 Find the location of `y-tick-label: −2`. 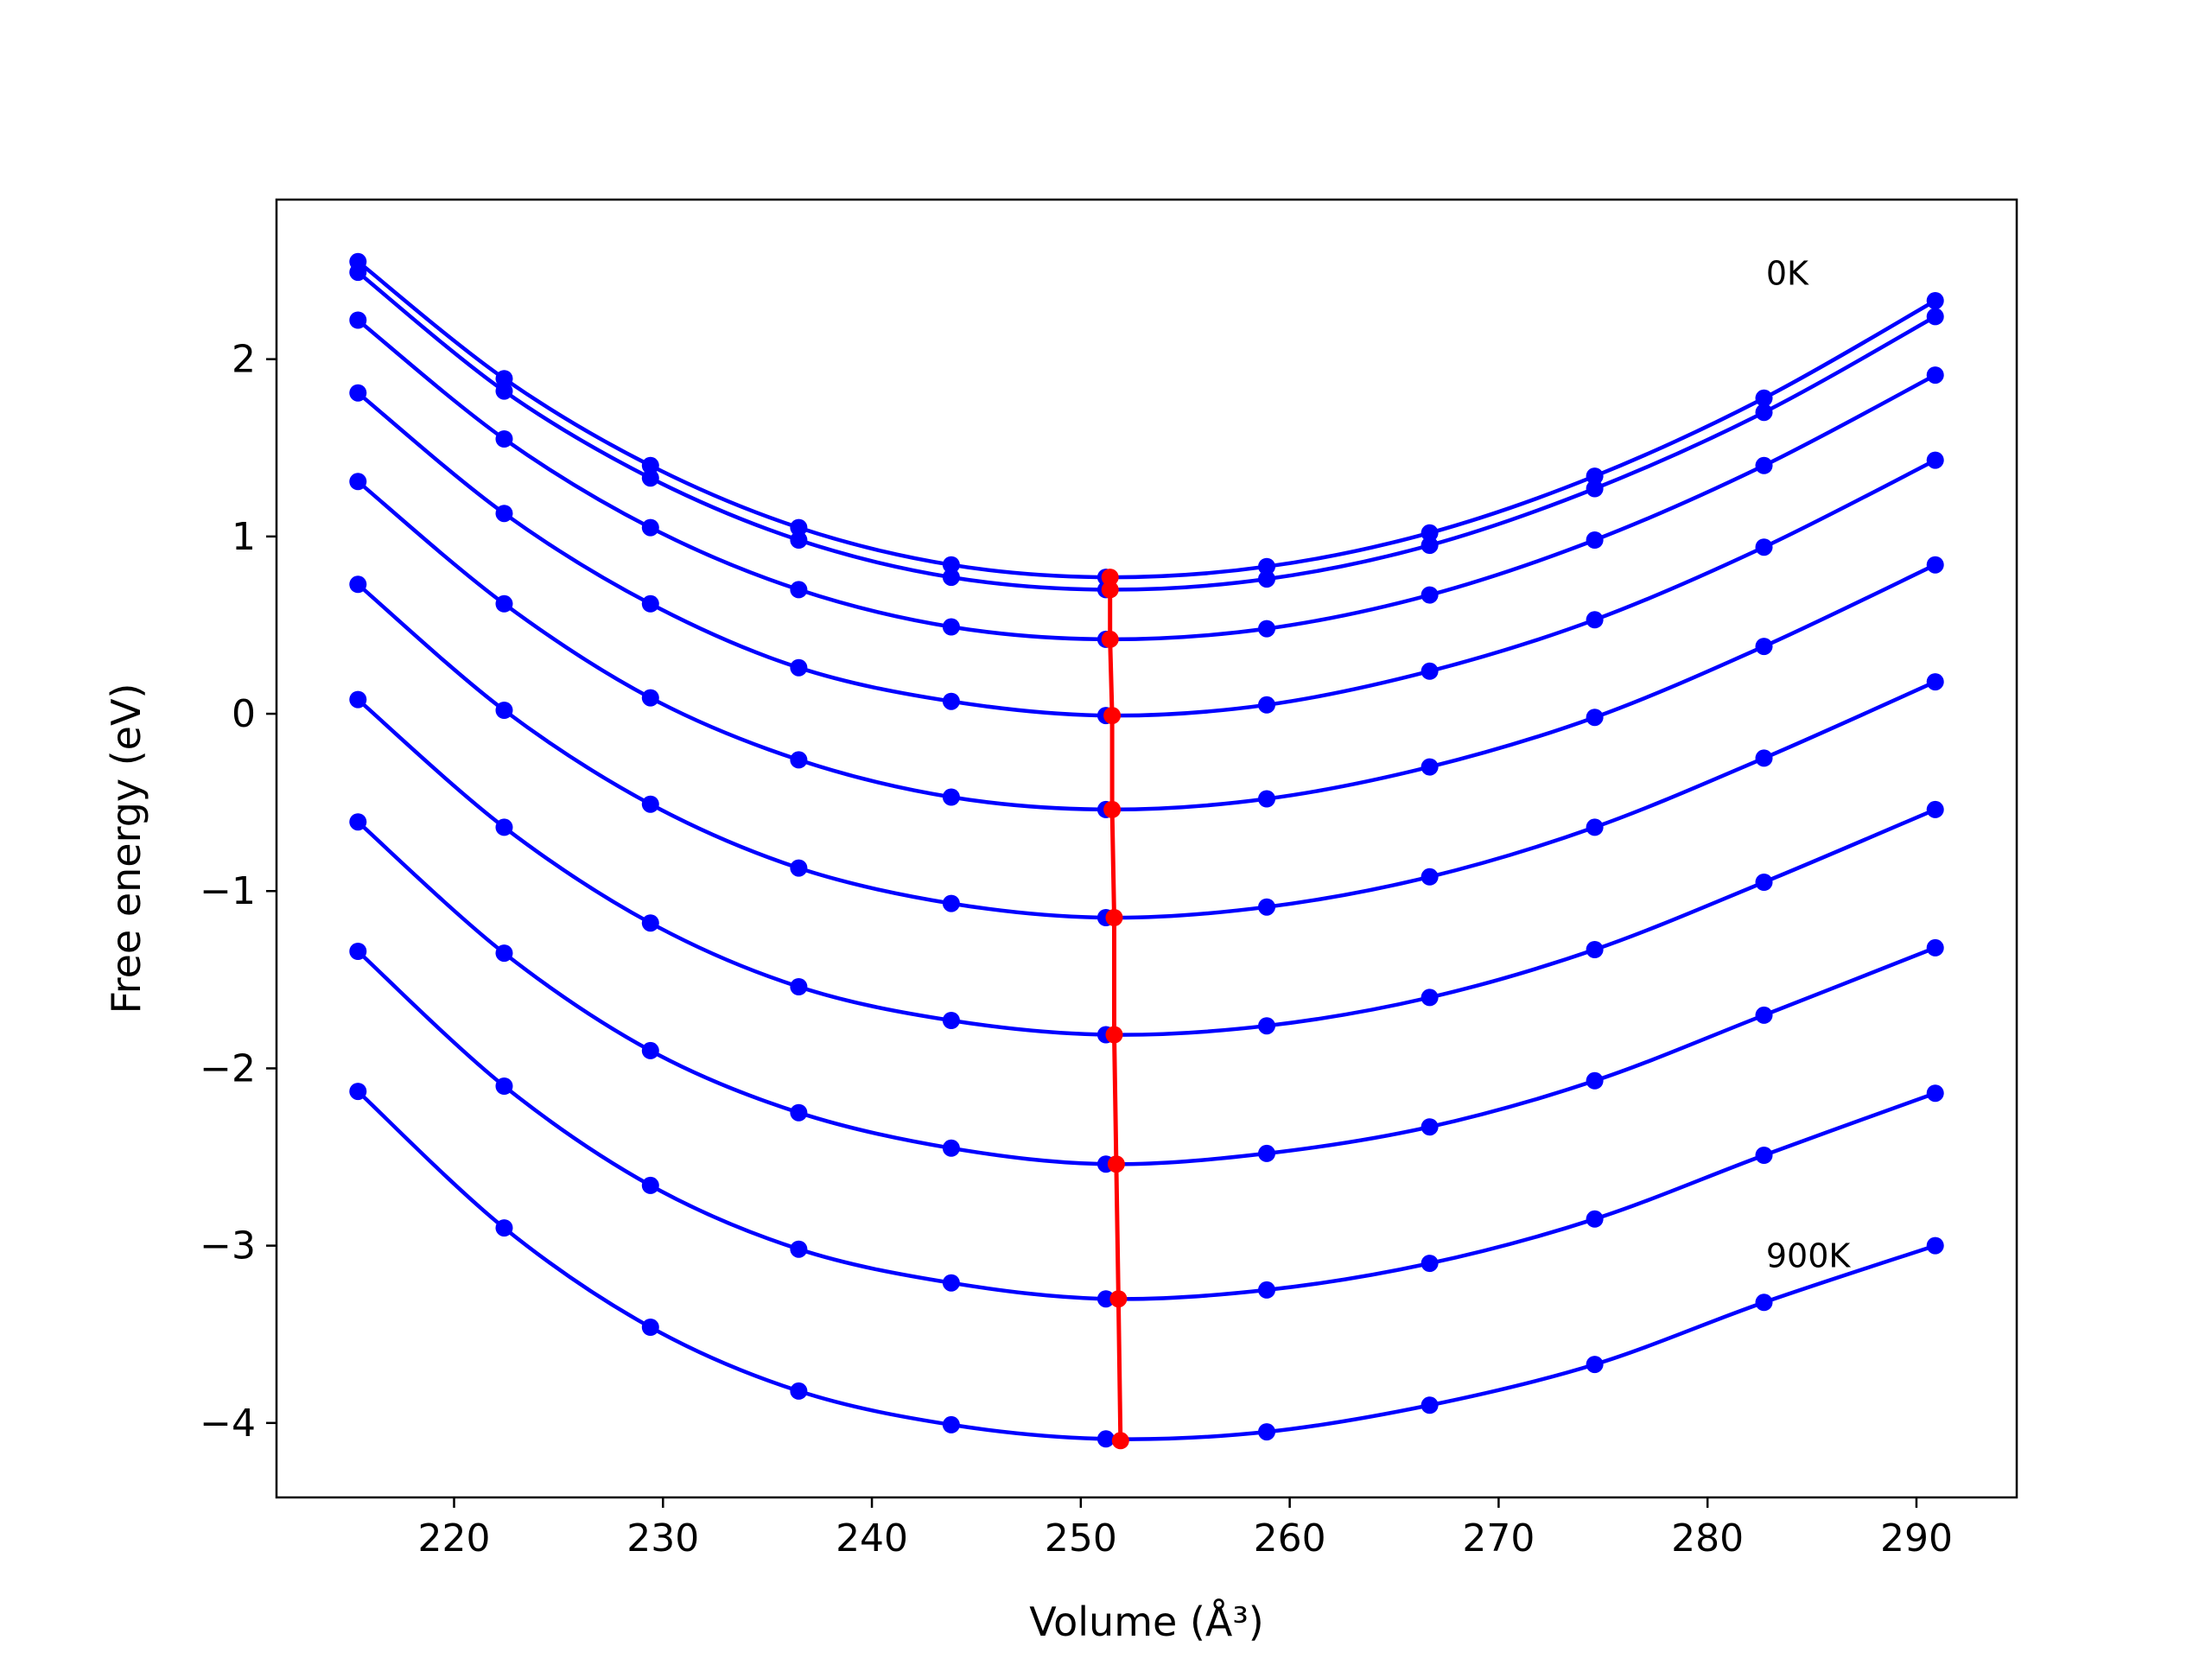

y-tick-label: −2 is located at coordinates (228, 1068).